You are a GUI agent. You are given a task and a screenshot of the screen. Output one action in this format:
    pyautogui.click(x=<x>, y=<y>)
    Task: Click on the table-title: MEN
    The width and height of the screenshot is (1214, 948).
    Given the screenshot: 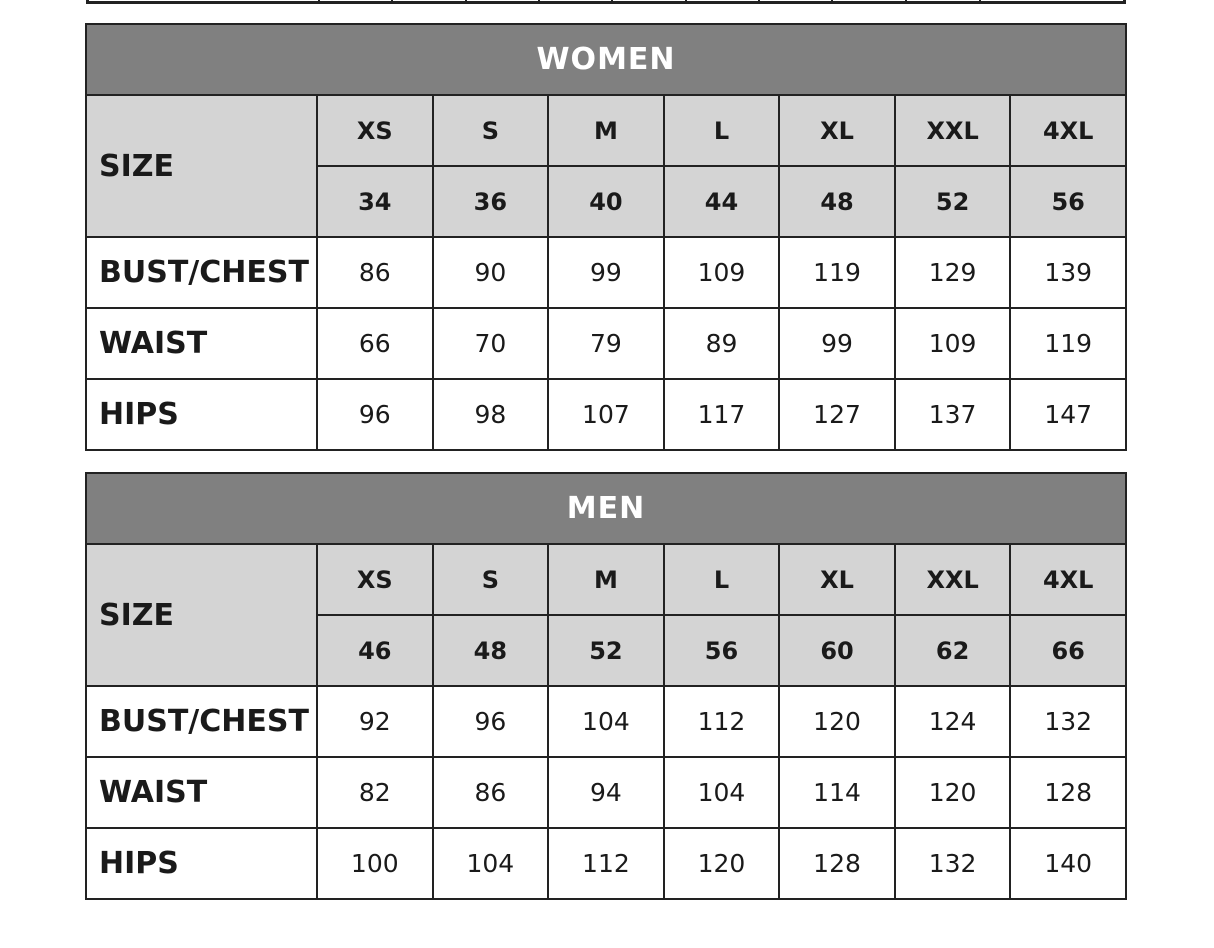 What is the action you would take?
    pyautogui.click(x=606, y=508)
    